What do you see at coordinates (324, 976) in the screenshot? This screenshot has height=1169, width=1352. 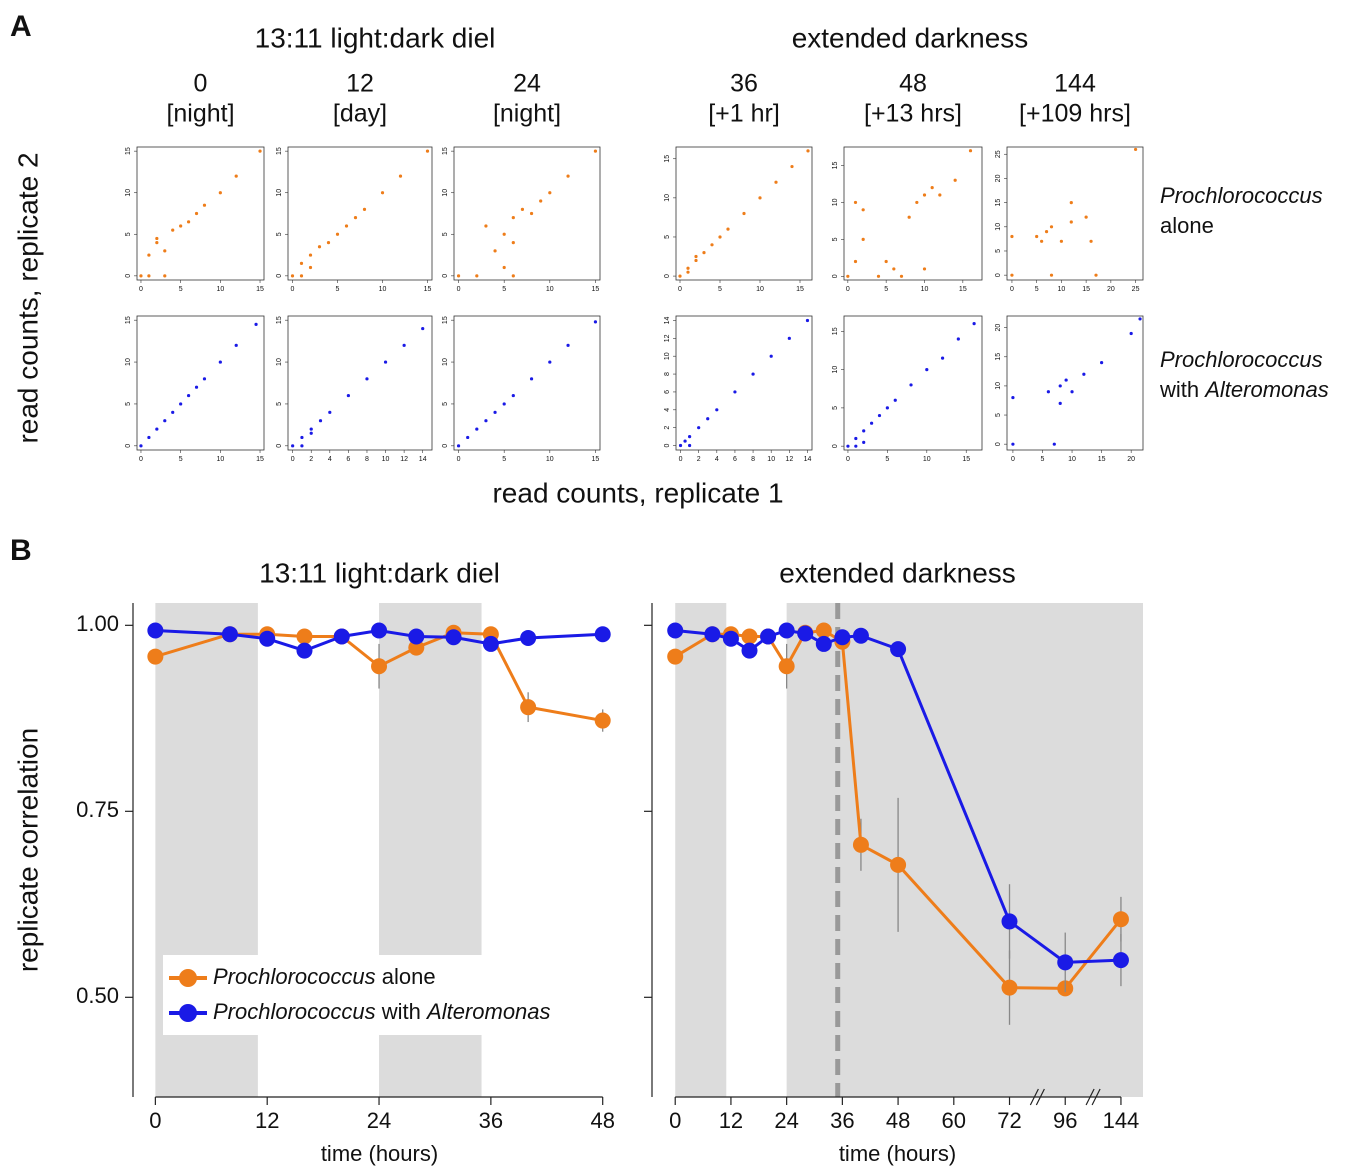 I see `legend-label: Prochlorococcus alone` at bounding box center [324, 976].